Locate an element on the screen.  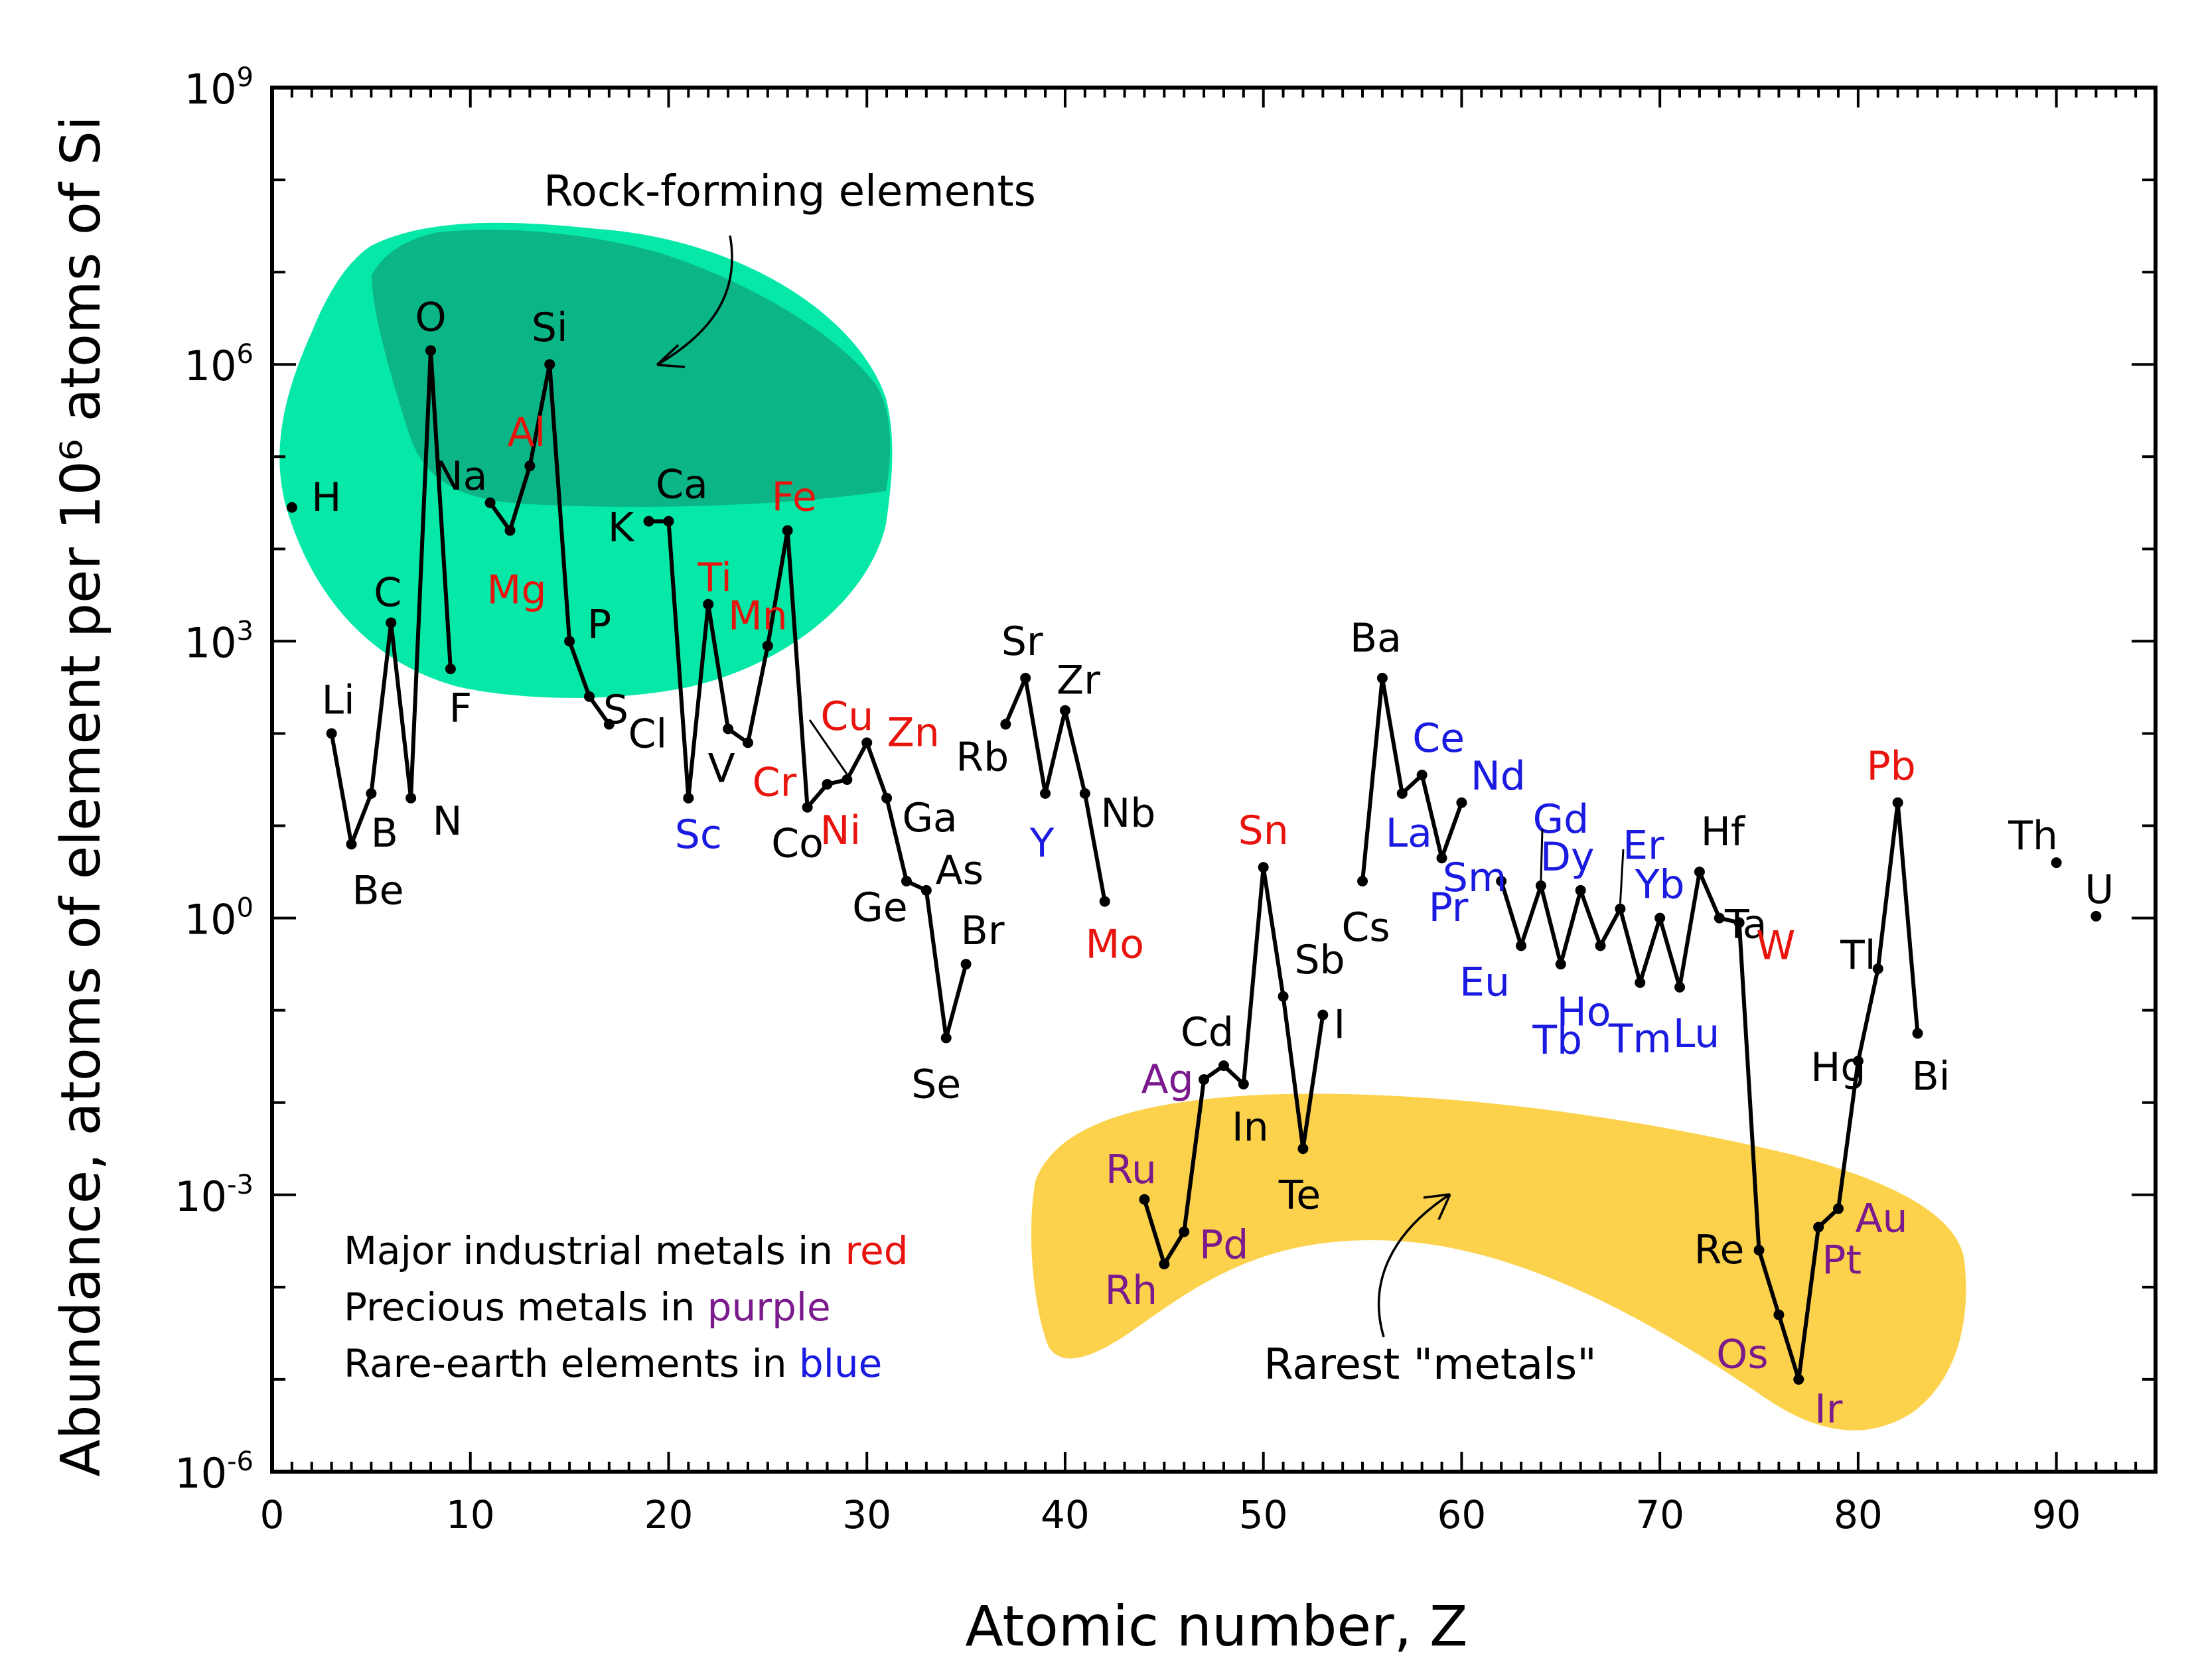
element-label-i: I is located at coordinates (1339, 1025).